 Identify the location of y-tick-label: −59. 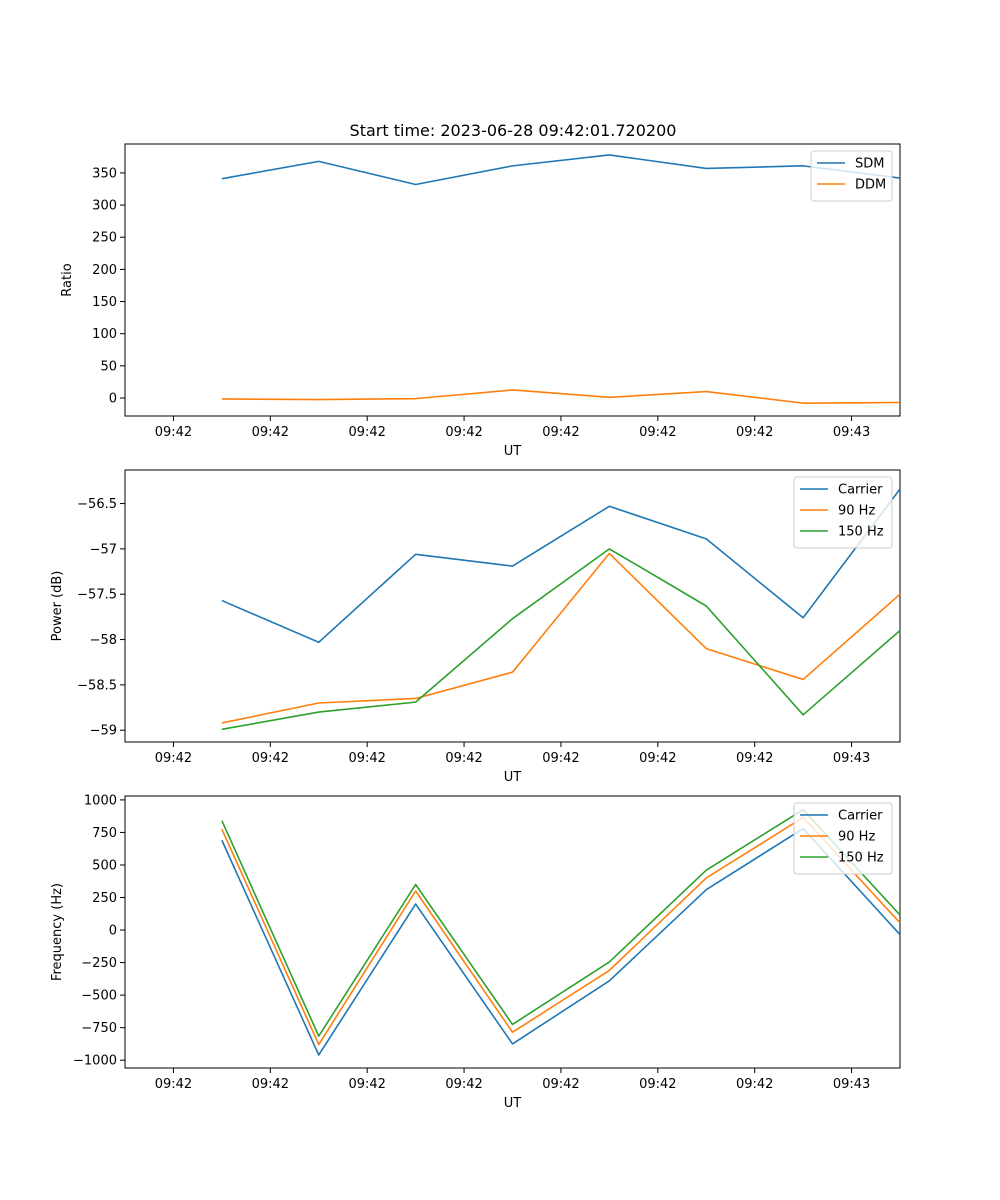
(103, 731).